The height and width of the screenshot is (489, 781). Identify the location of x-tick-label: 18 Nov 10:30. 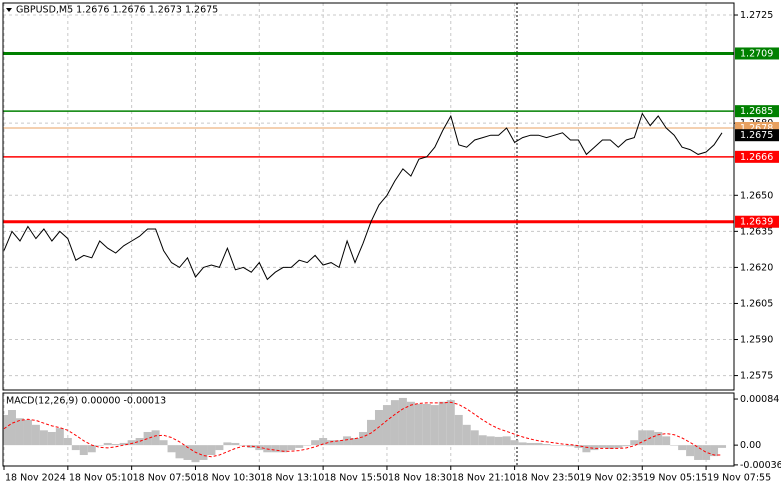
(228, 478).